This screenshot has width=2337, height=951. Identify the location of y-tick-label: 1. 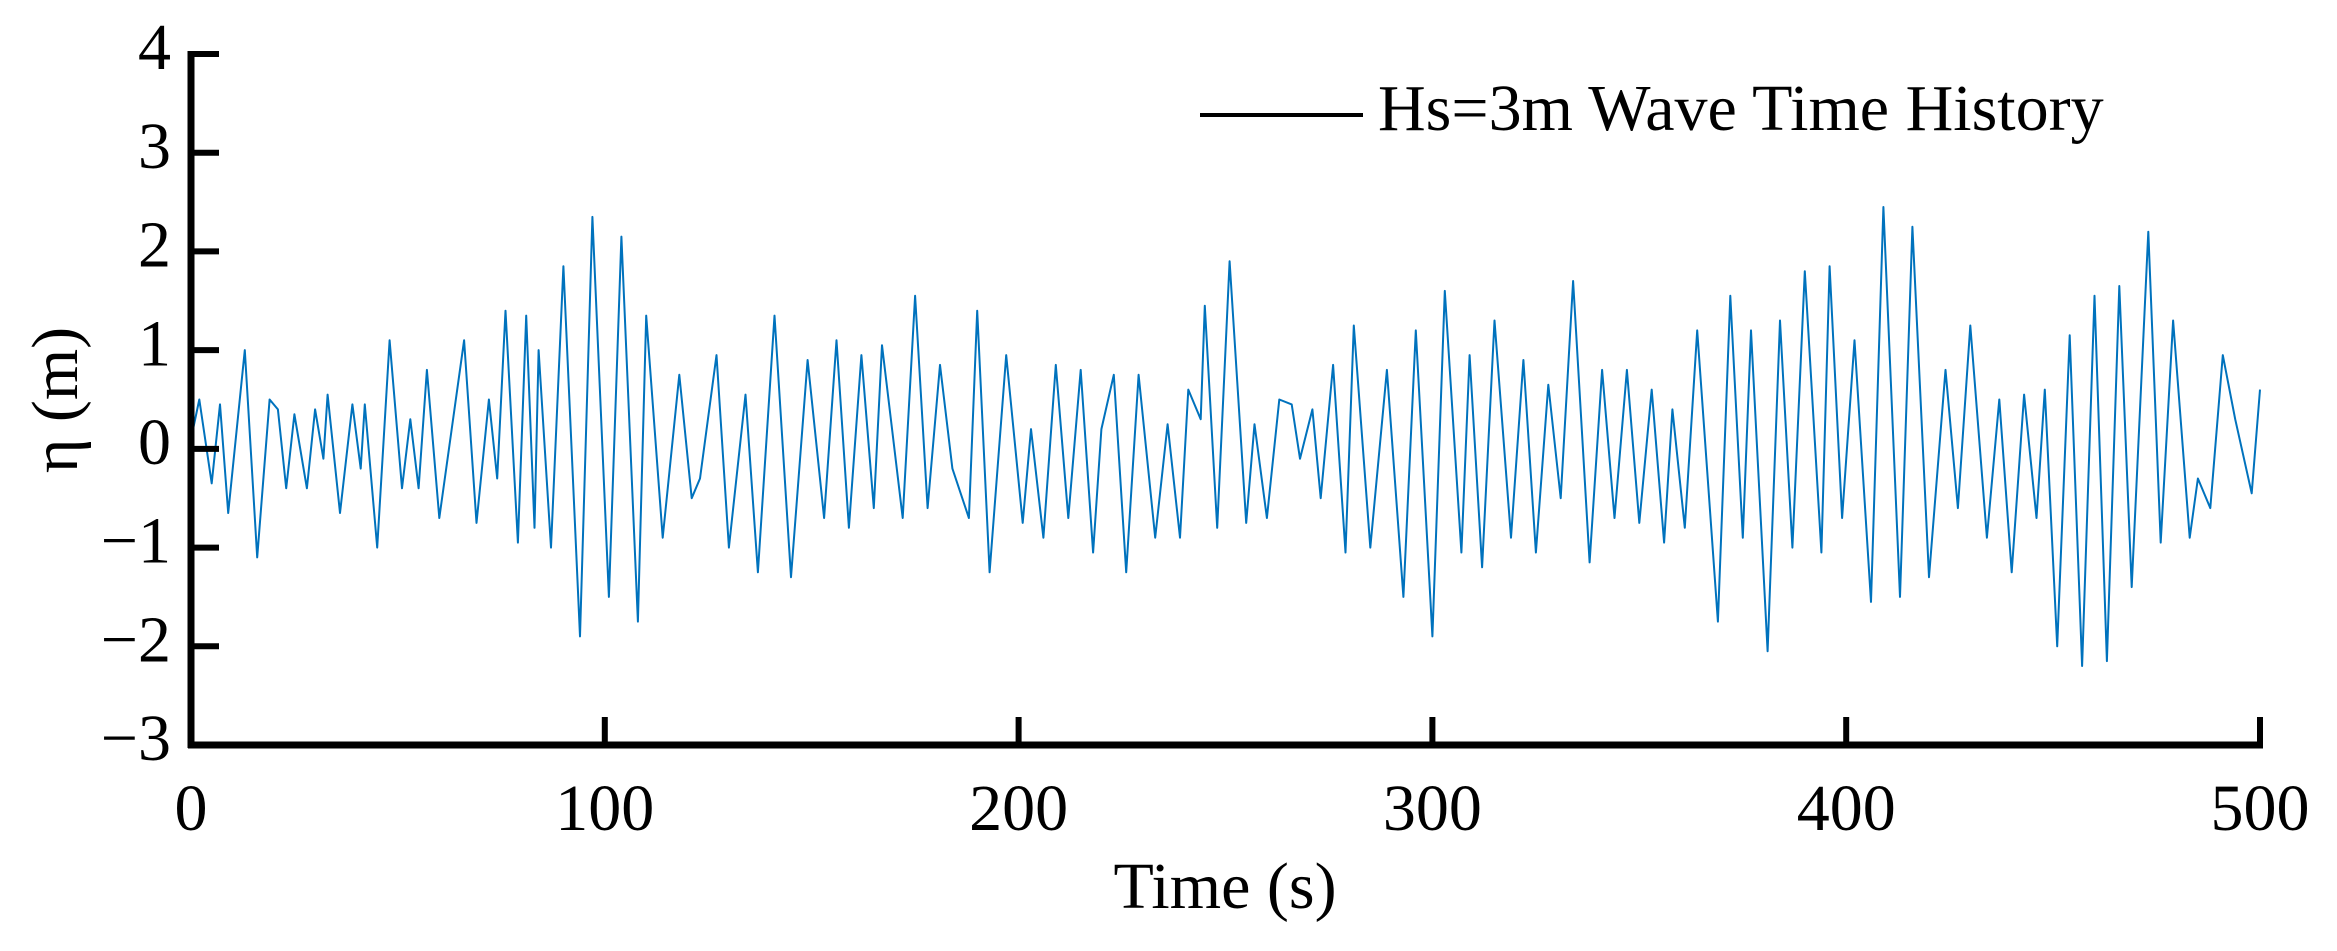
(154, 343).